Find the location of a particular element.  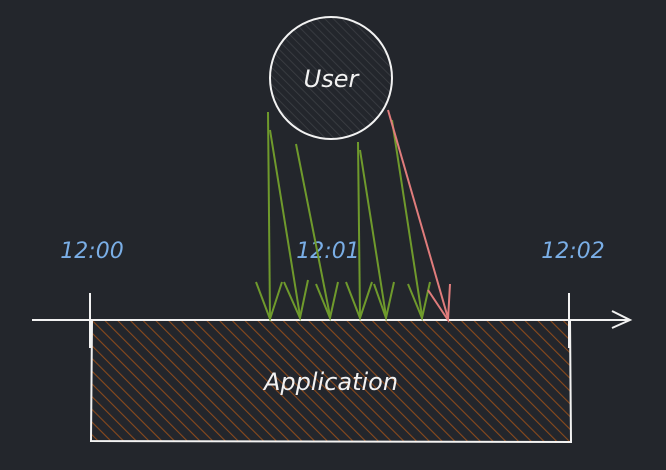

application-label: Application is located at coordinates (330, 382).